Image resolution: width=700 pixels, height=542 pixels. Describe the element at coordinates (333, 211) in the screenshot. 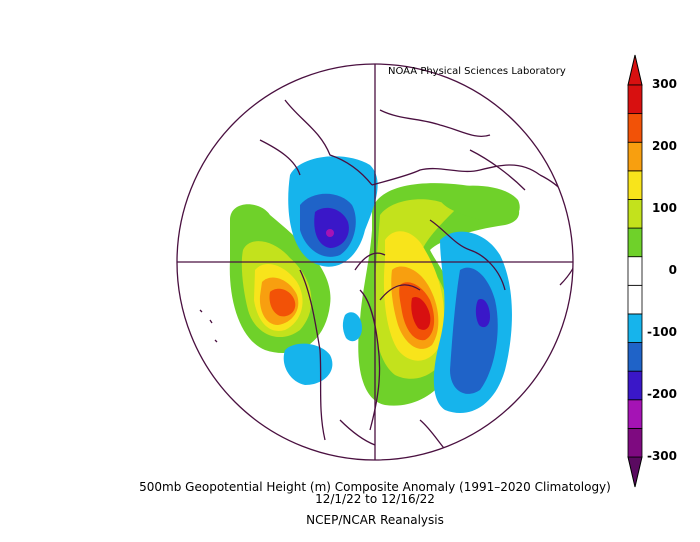

I see `alaska-trough` at that location.